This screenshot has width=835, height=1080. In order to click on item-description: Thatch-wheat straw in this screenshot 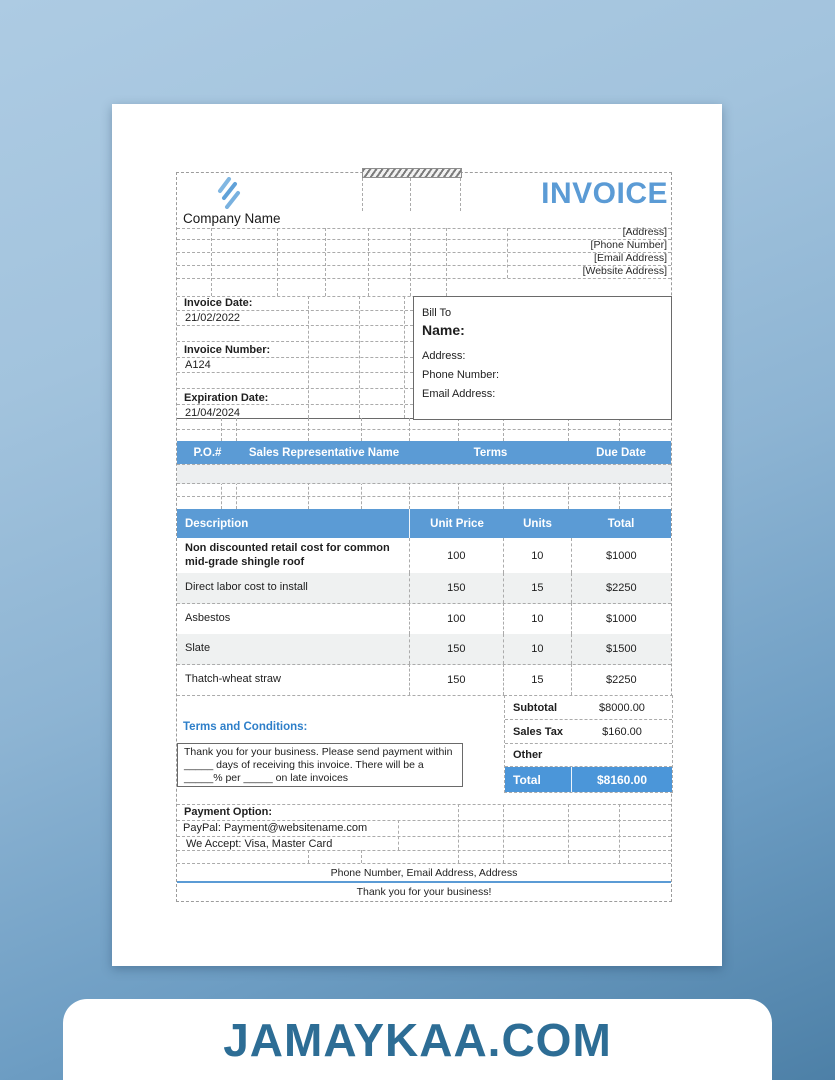, I will do `click(233, 678)`.